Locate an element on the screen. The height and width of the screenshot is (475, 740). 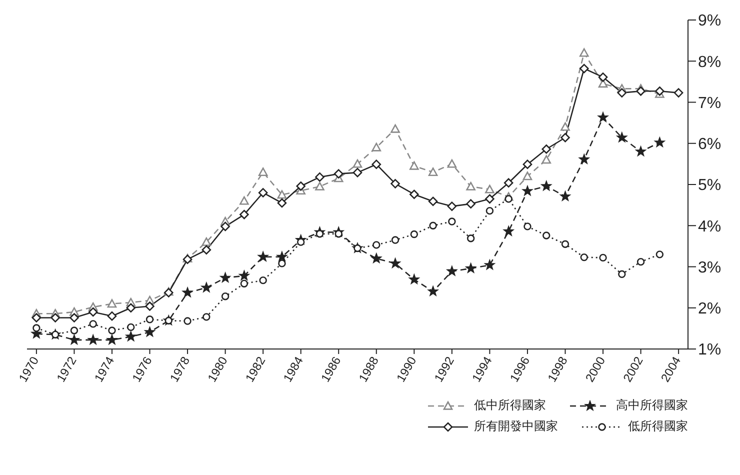
y-tick-label: 8% is located at coordinates (710, 62).